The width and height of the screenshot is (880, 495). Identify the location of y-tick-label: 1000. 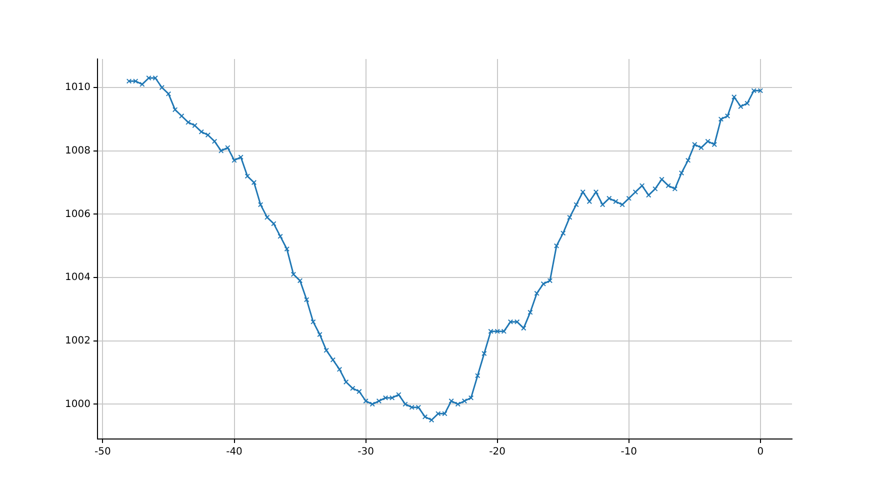
(77, 404).